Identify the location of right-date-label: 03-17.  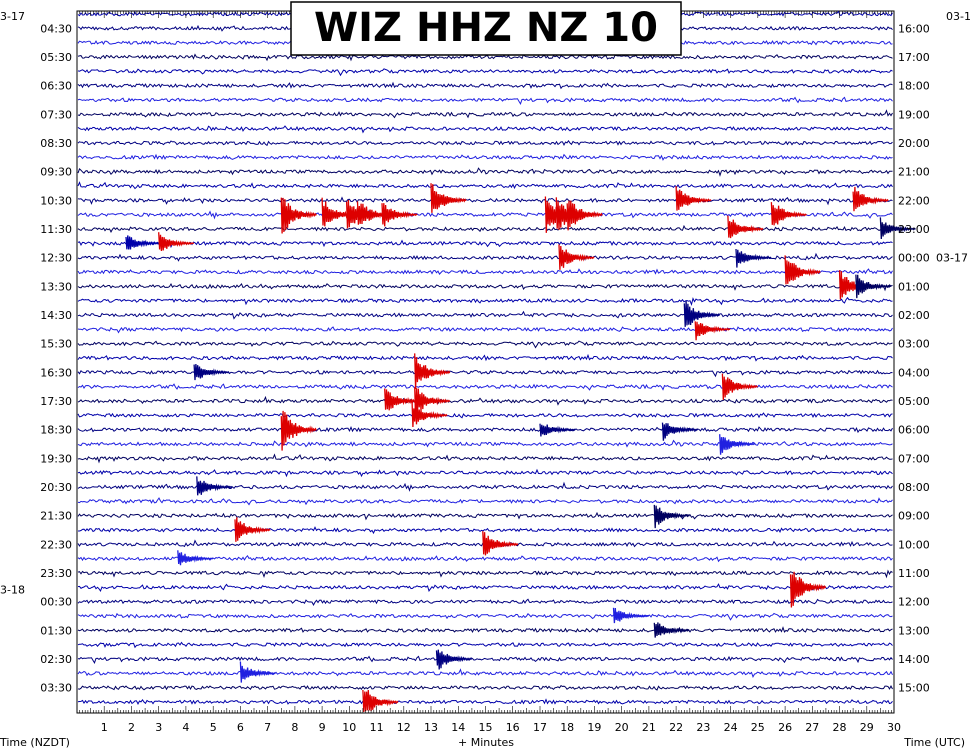
(952, 258).